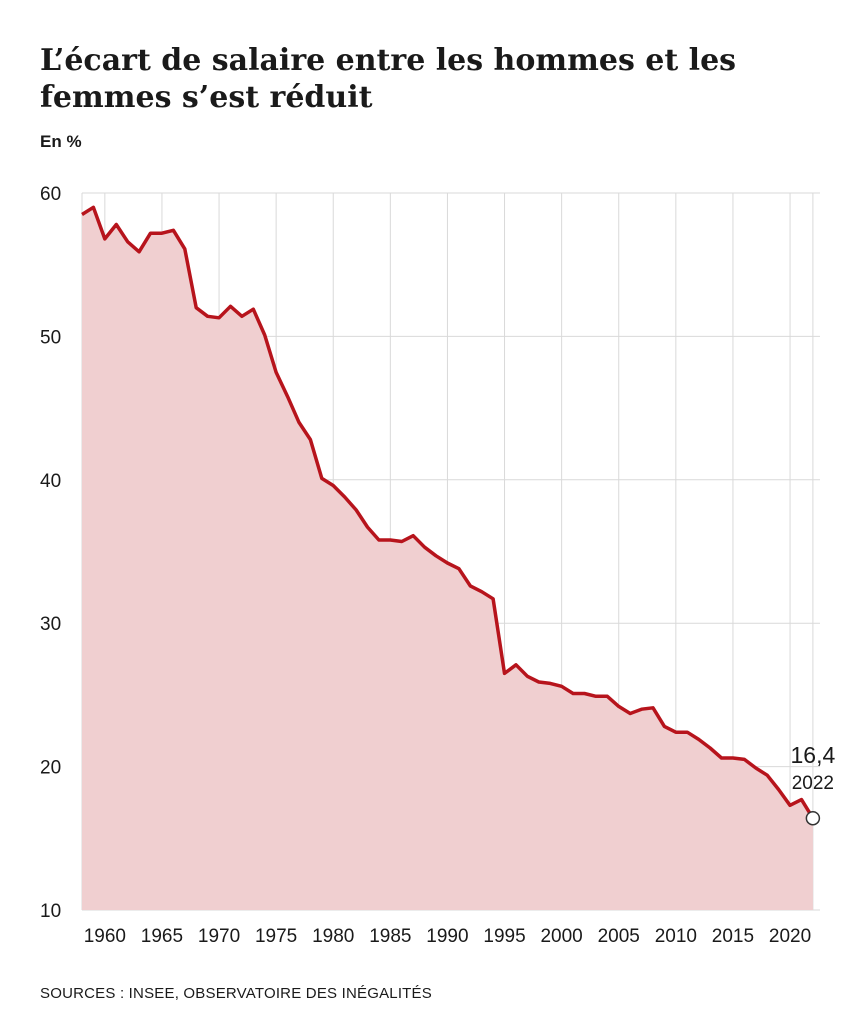  What do you see at coordinates (219, 936) in the screenshot?
I see `x-tick-label: 1970` at bounding box center [219, 936].